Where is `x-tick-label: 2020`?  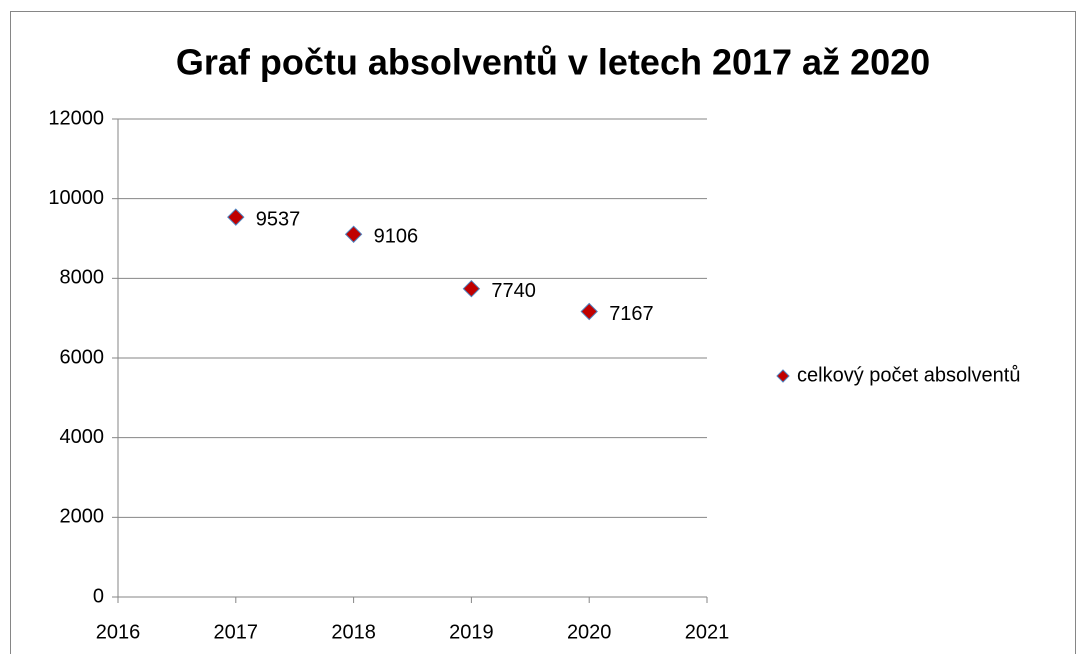
x-tick-label: 2020 is located at coordinates (589, 632).